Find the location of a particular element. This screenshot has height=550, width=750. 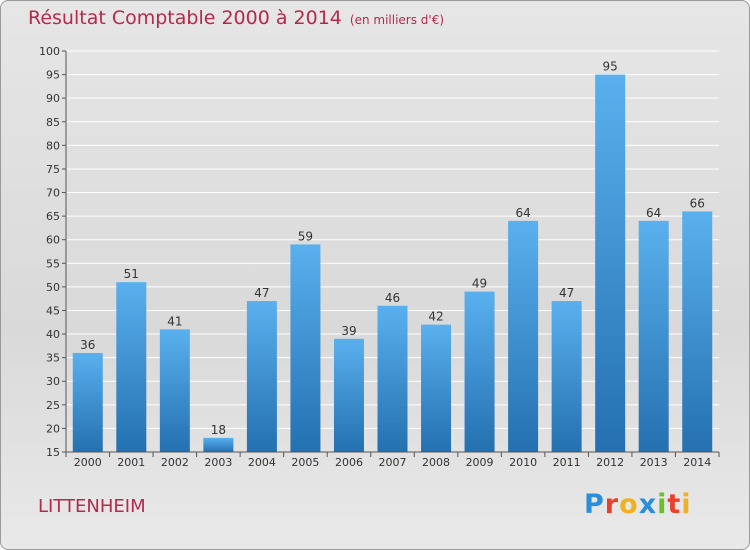

bar-2008 is located at coordinates (436, 388).